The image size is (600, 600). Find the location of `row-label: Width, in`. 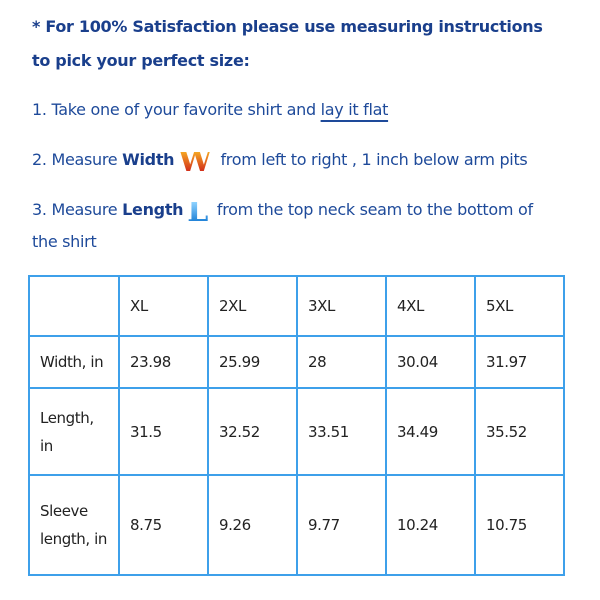

row-label: Width, in is located at coordinates (74, 362).